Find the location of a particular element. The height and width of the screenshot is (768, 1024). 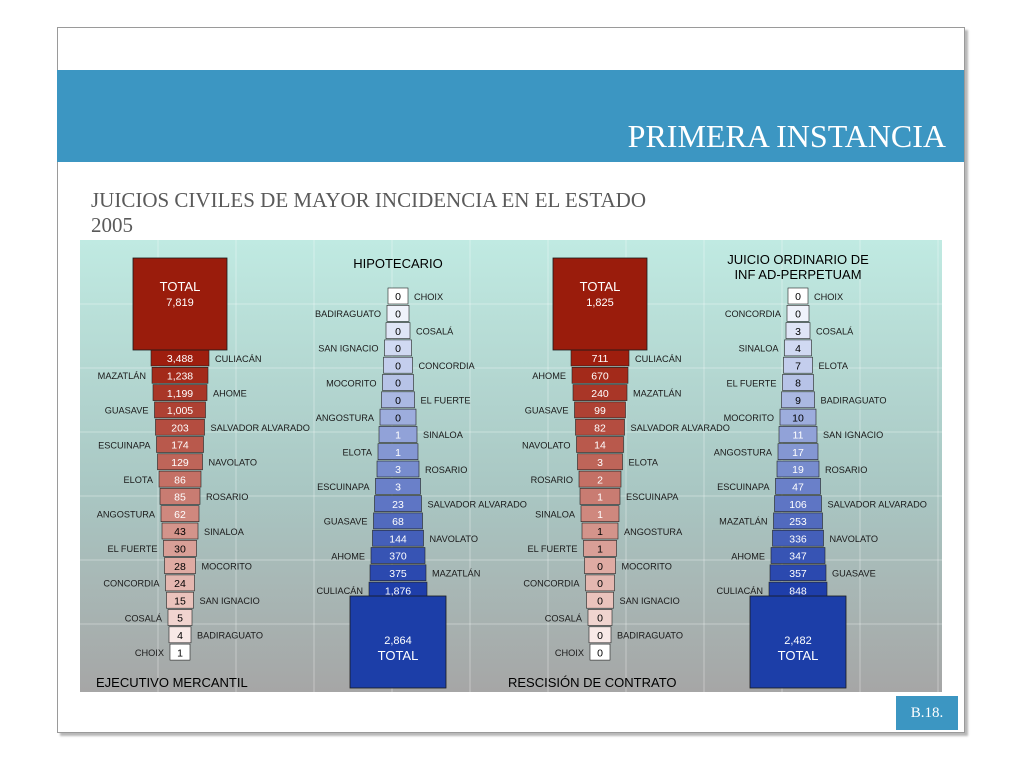

bar-value-label: 10 is located at coordinates (798, 418).